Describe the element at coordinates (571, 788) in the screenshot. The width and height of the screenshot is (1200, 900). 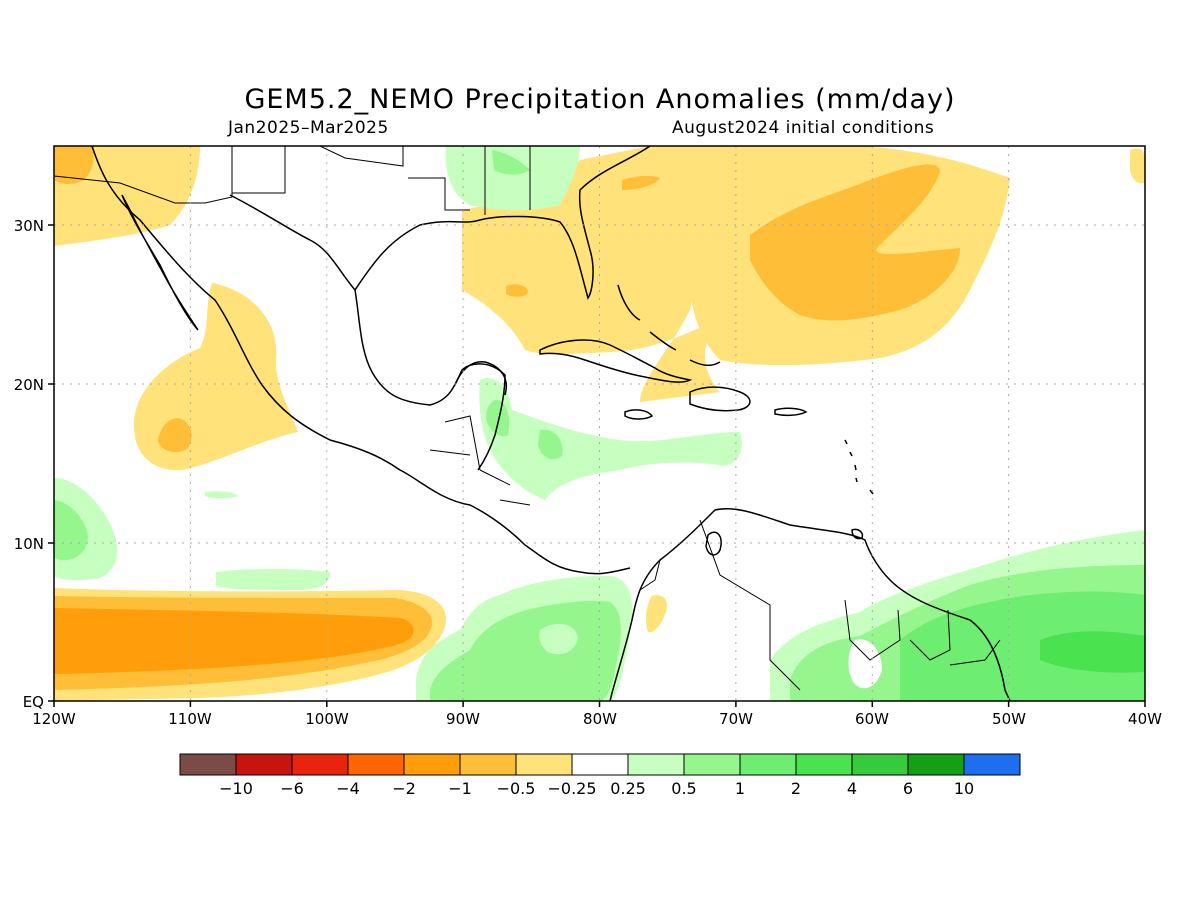
I see `colorbar-label: −0.25` at that location.